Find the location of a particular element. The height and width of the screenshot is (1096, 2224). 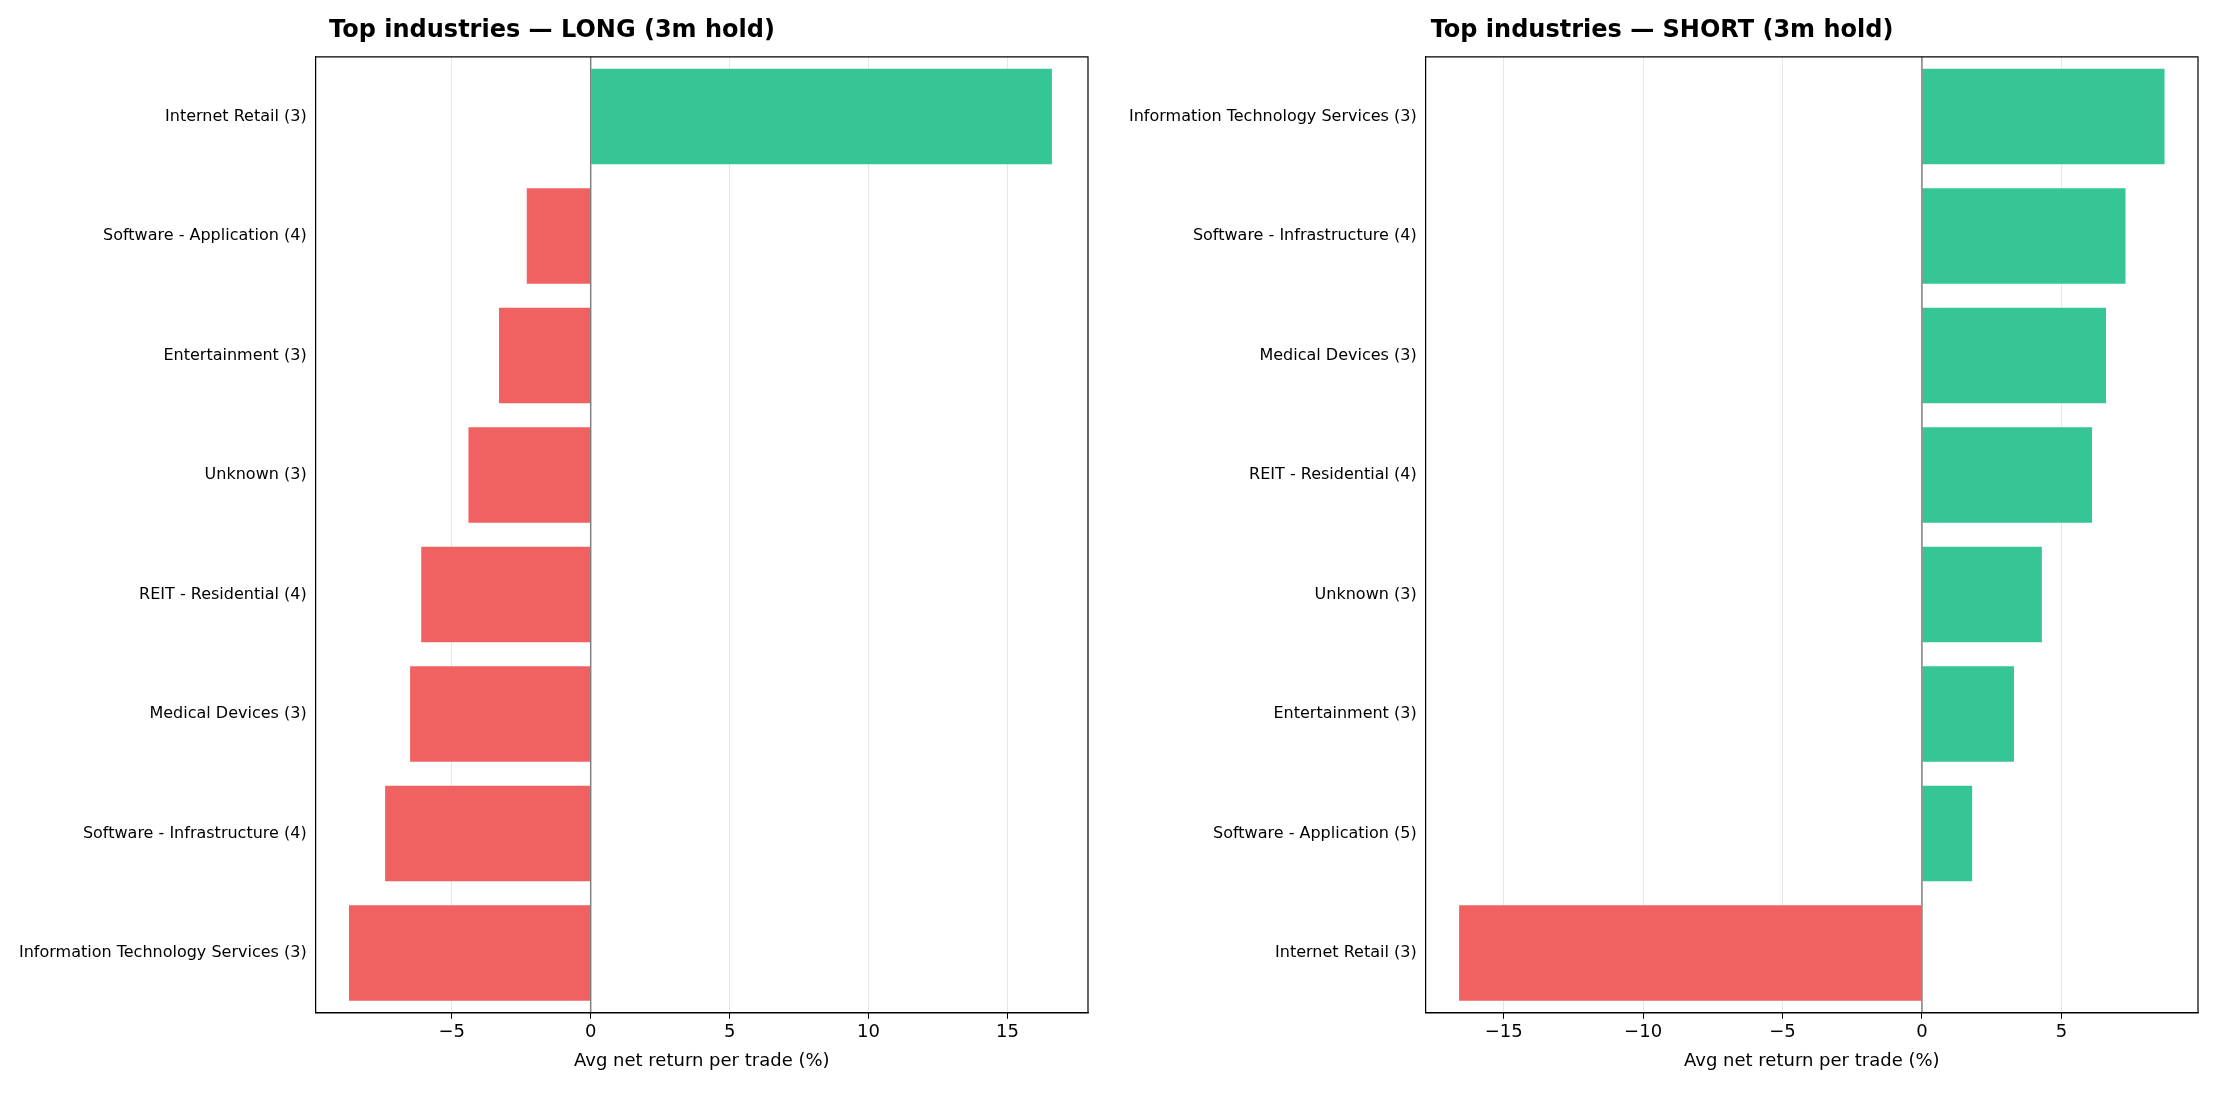

x-tick-label: 15 is located at coordinates (1007, 1031).